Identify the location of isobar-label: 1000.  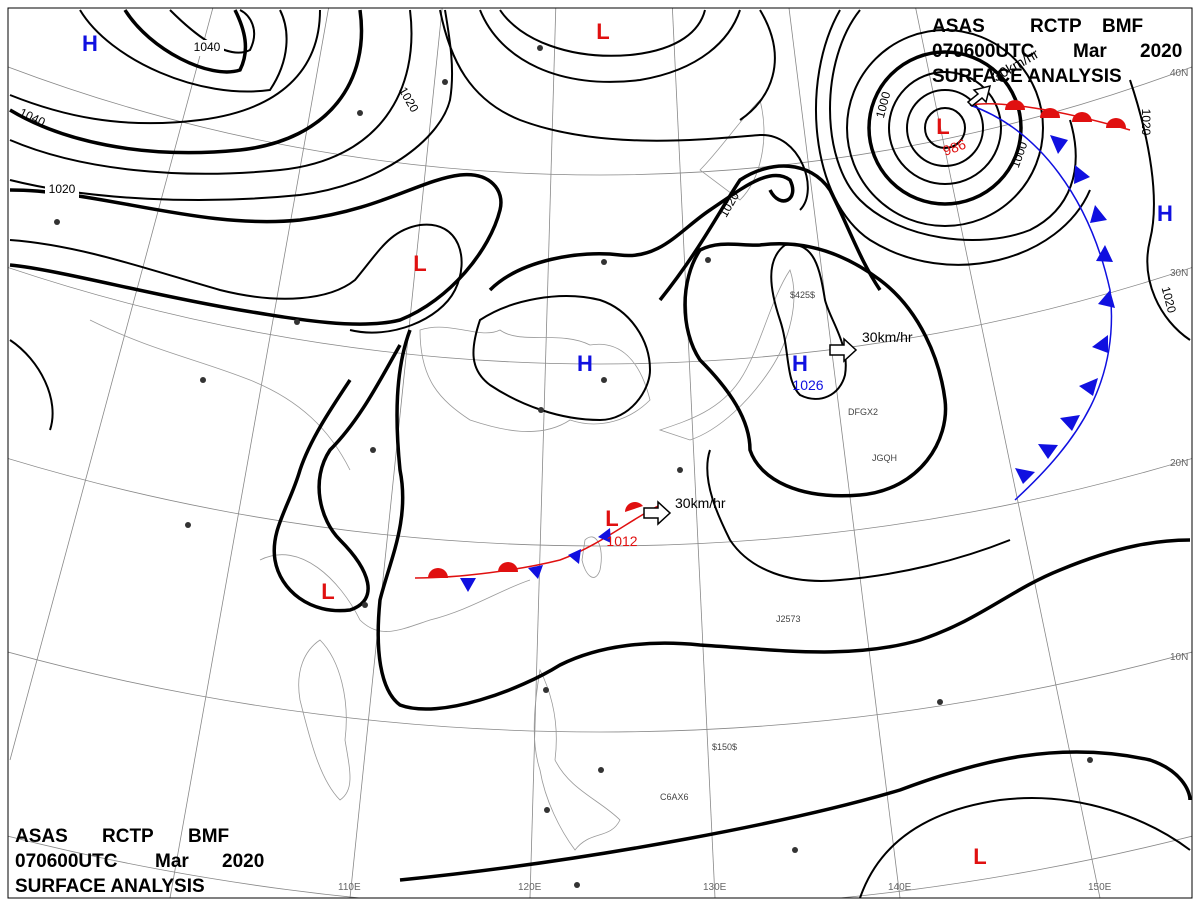
(883, 105).